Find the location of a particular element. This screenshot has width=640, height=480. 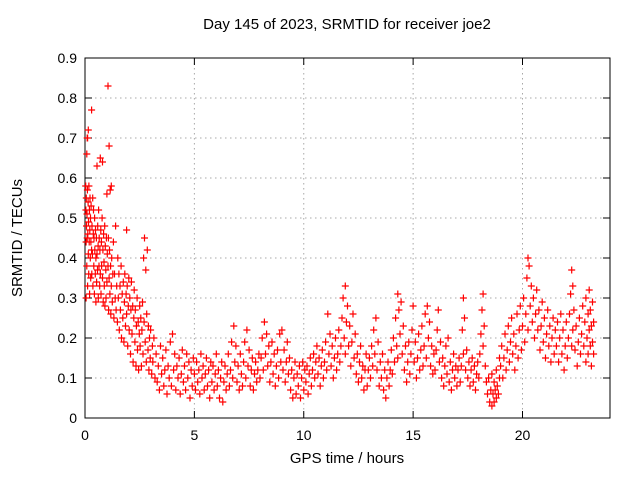

x-tick-label: 5 is located at coordinates (194, 435).